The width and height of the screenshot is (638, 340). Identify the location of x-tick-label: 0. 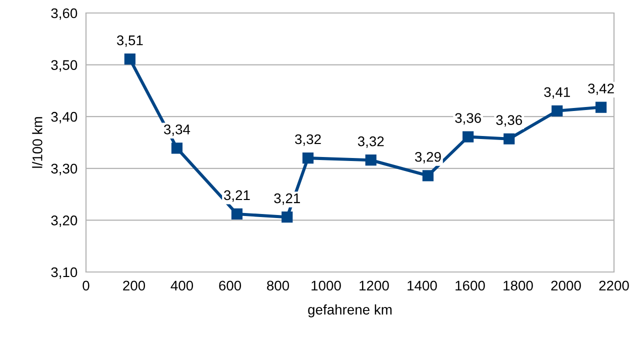
(86, 285).